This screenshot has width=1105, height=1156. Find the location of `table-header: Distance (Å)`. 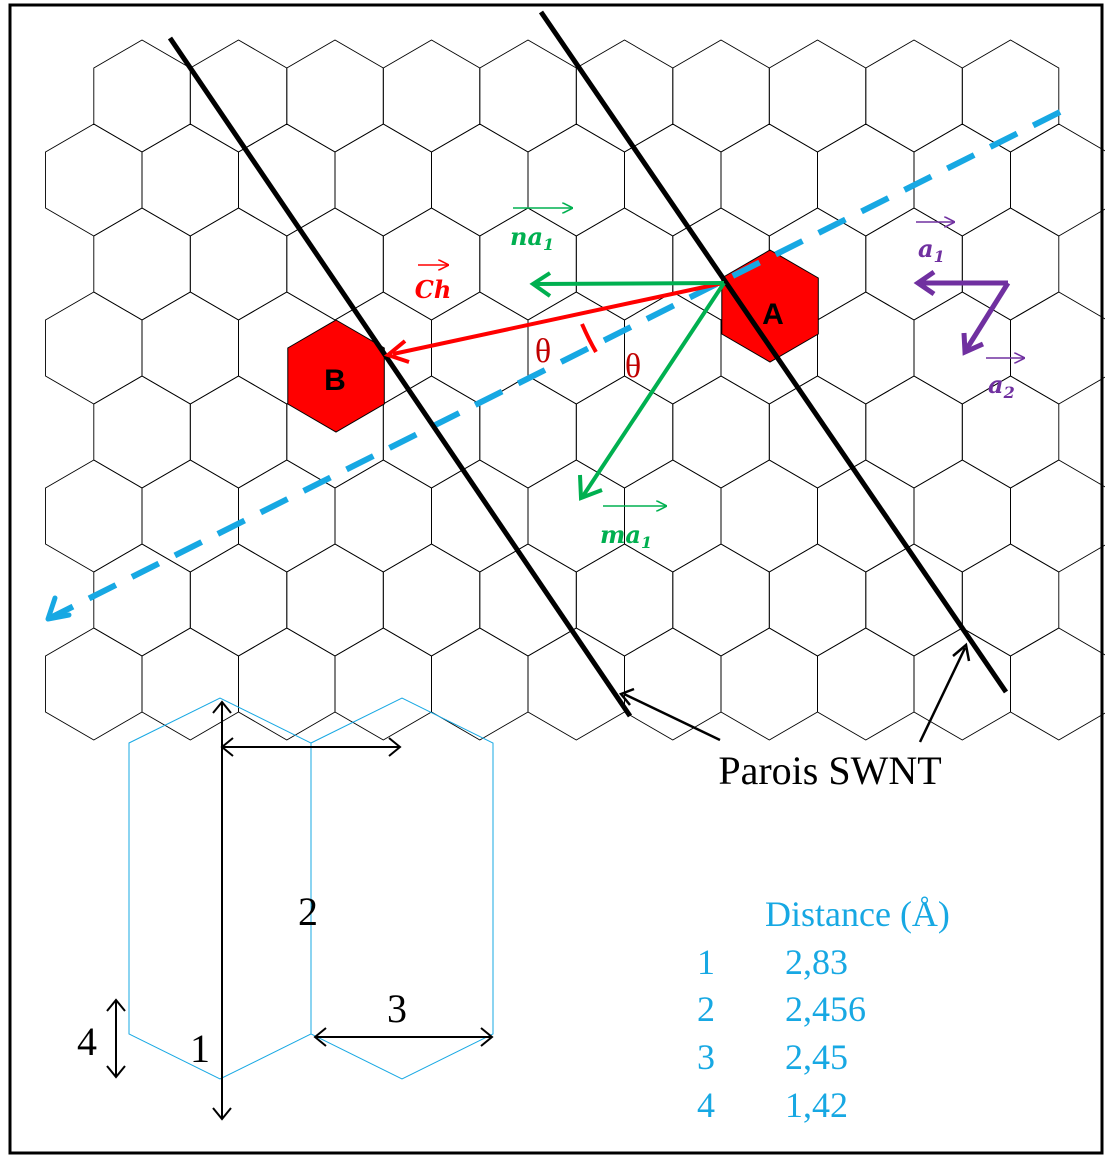

table-header: Distance (Å) is located at coordinates (857, 914).